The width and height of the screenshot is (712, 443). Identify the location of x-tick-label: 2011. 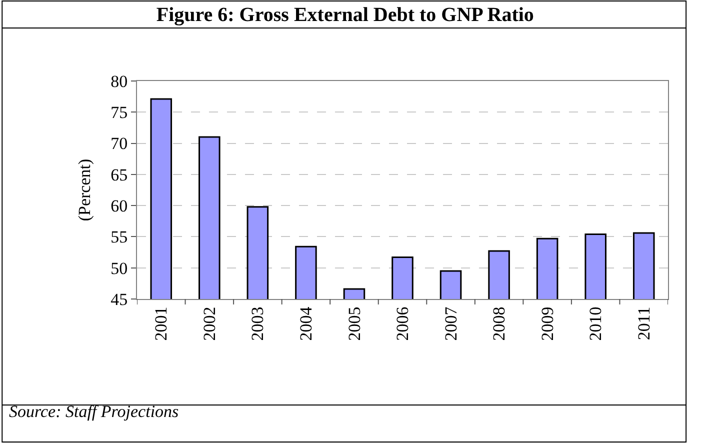
(644, 323).